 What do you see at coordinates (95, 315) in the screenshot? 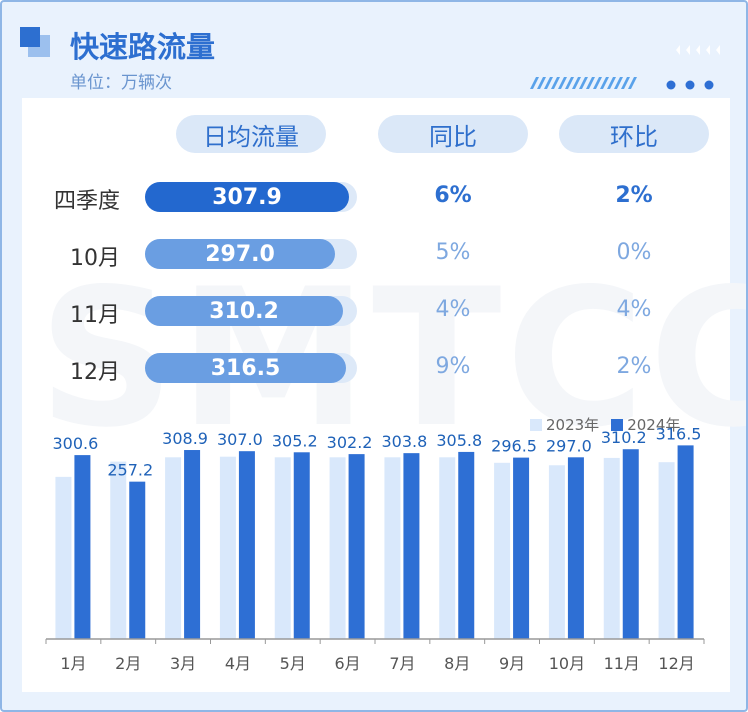
I see `summary-row-label: 11月` at bounding box center [95, 315].